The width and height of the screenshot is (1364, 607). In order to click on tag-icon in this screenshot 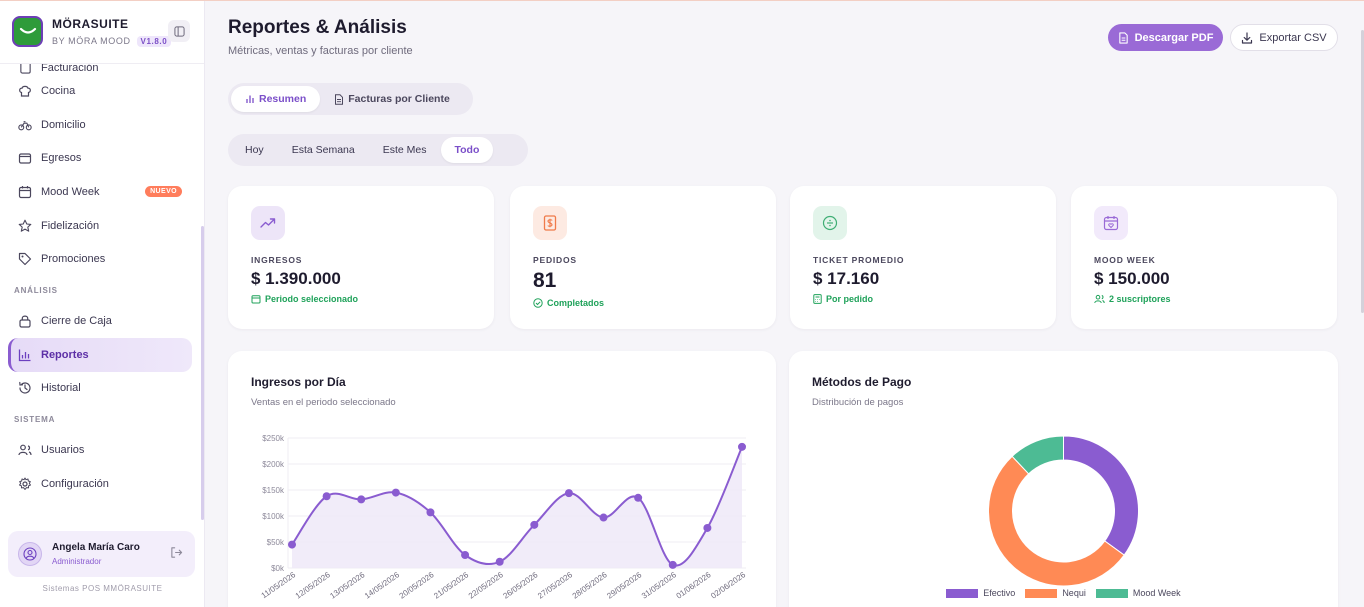, I will do `click(25, 259)`.